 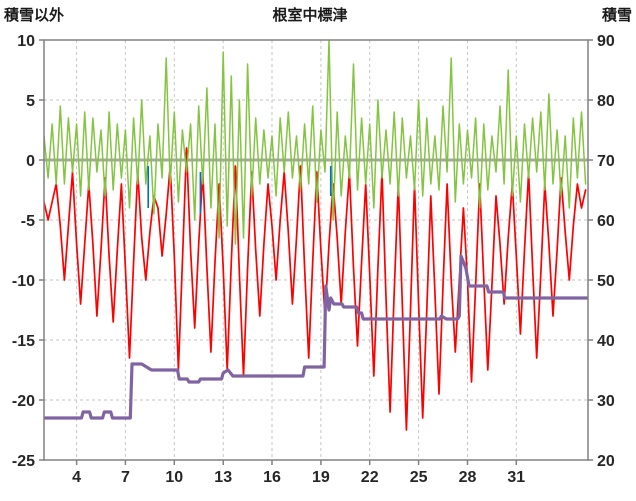 I want to click on x-tick-label: 25, so click(x=419, y=477).